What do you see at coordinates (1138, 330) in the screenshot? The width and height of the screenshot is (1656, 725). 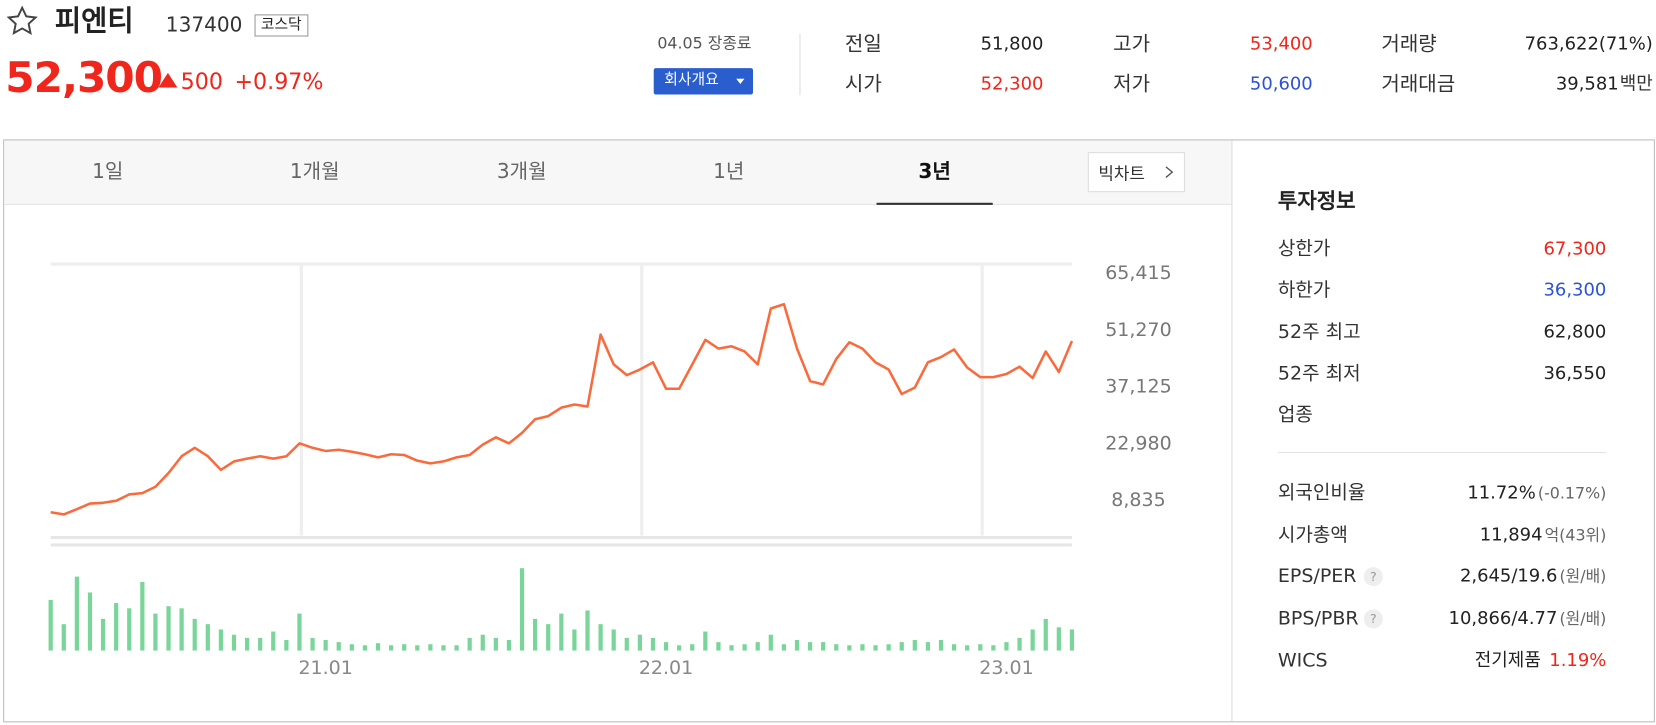 I see `y-tick-label: 51,270` at bounding box center [1138, 330].